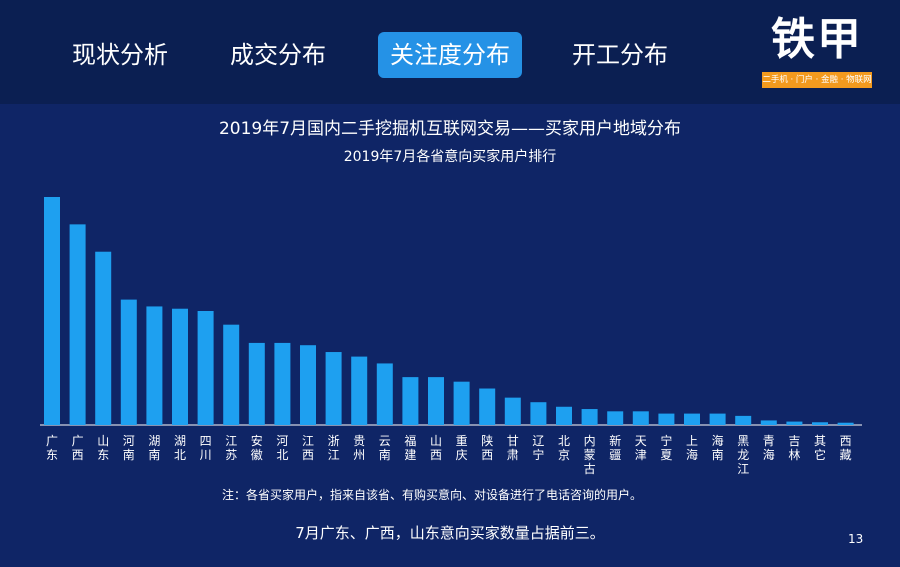 The image size is (900, 567). Describe the element at coordinates (620, 55) in the screenshot. I see `tab-operation-distribution: 开工分布` at that location.